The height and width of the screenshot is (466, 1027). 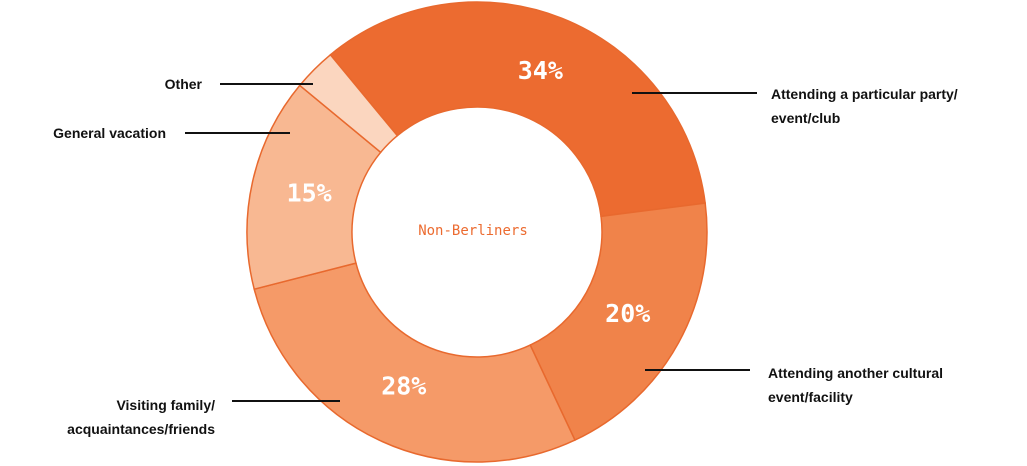 I want to click on category-label: Other, so click(x=183, y=84).